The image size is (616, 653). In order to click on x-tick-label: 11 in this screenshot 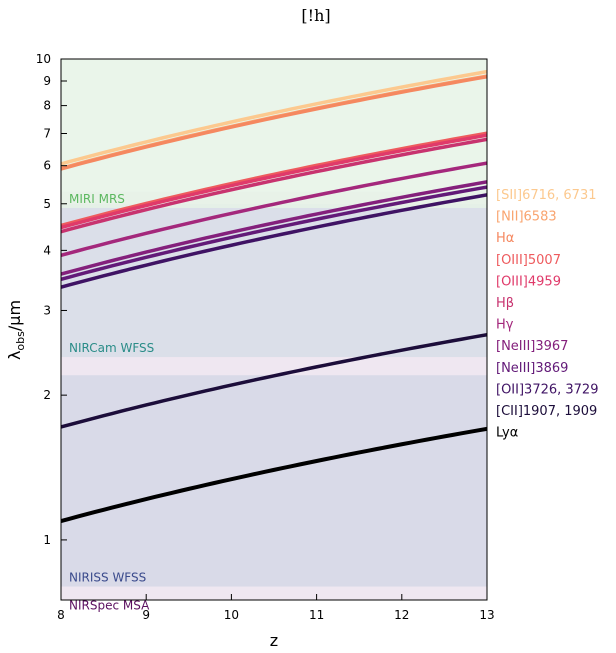, I will do `click(316, 615)`.